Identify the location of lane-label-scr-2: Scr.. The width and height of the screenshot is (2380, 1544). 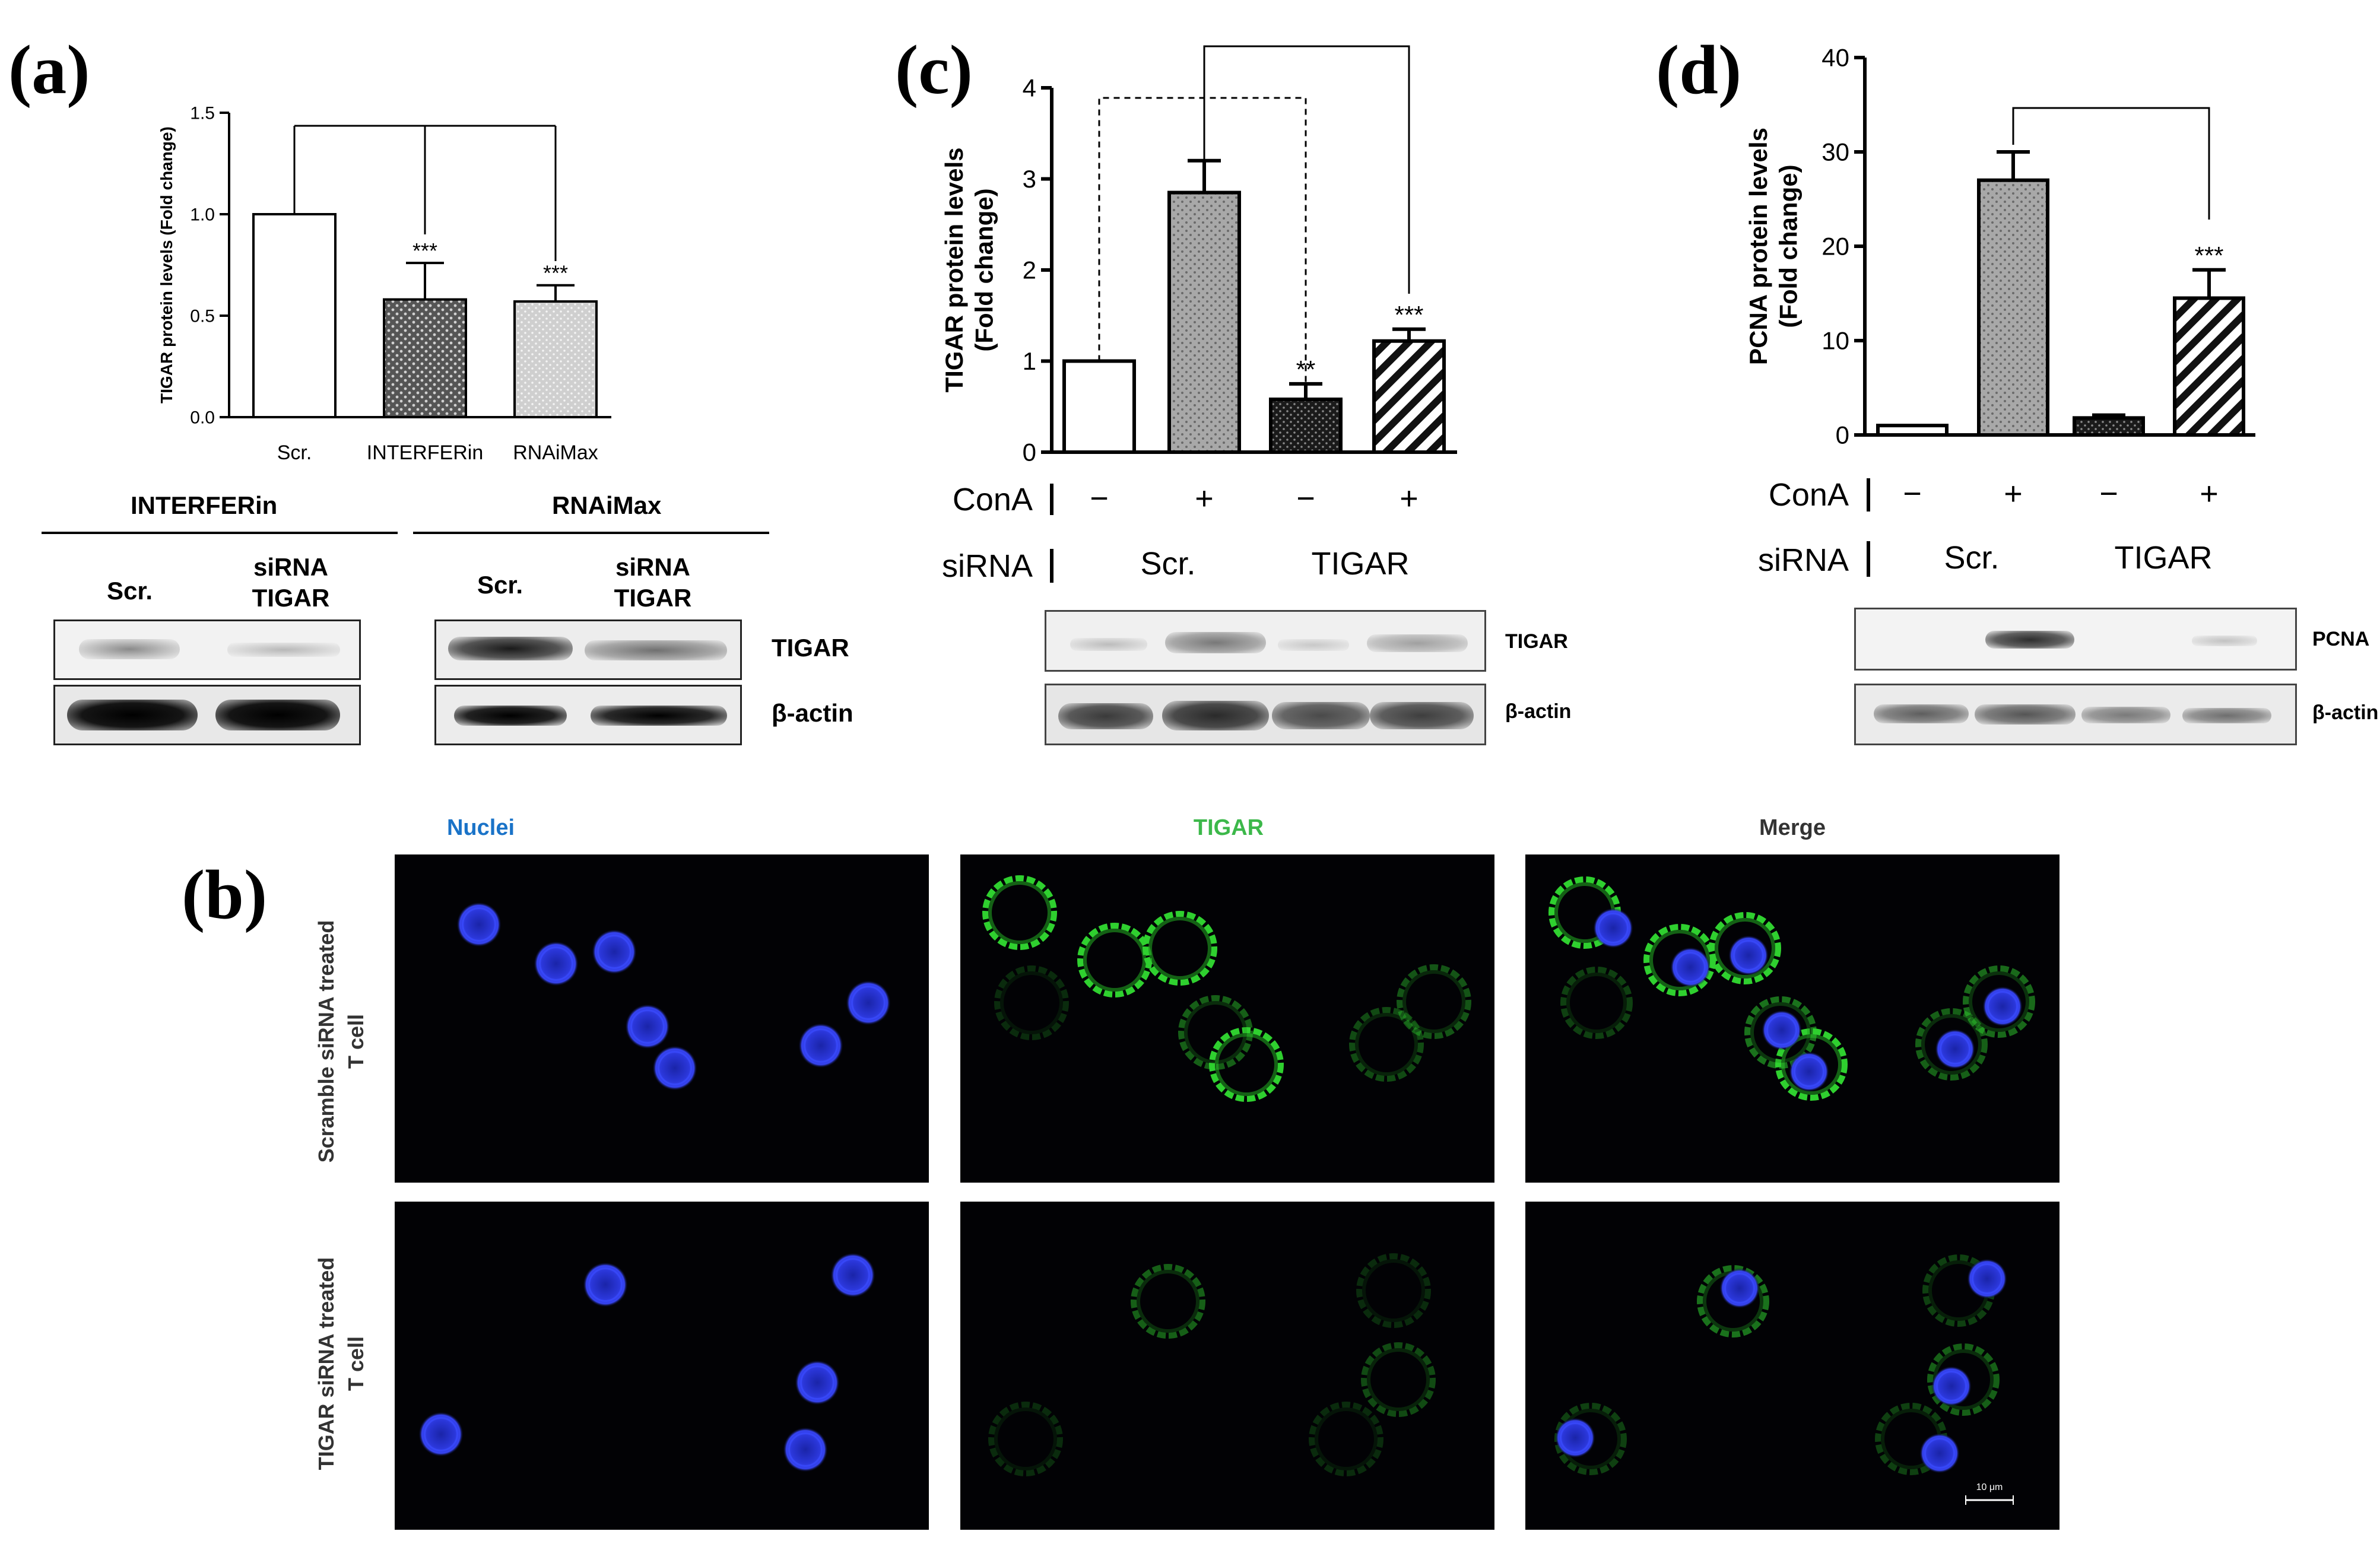
(500, 585).